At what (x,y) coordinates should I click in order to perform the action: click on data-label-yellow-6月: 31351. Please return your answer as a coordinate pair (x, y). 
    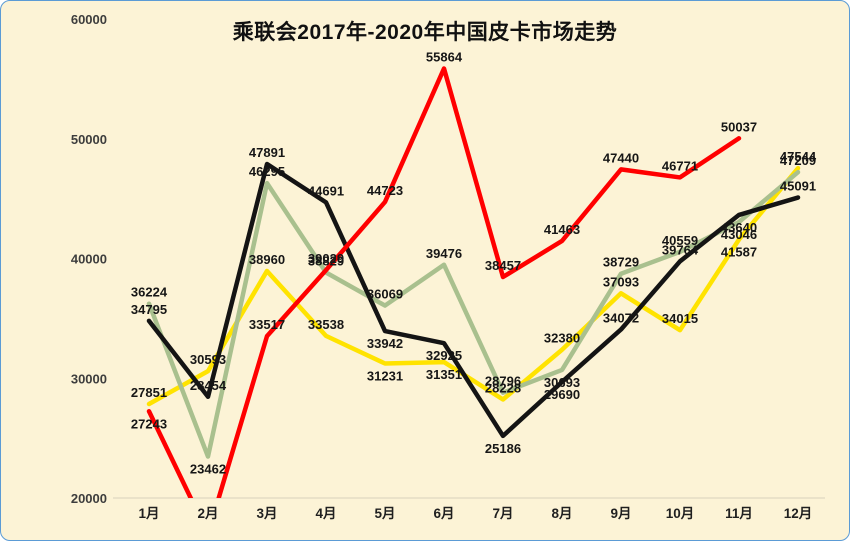
    Looking at the image, I should click on (444, 374).